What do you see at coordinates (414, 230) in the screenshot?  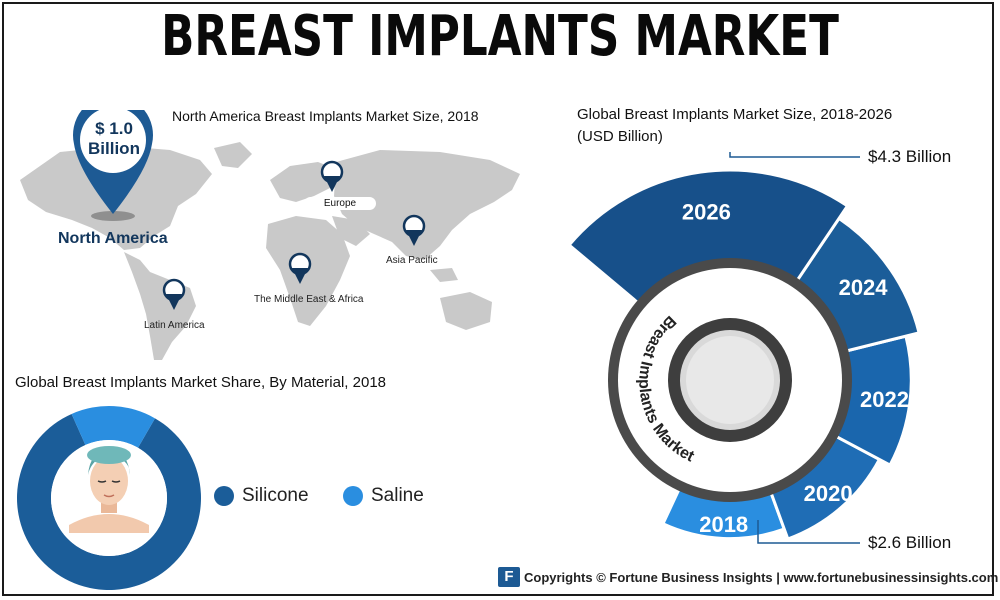 I see `pin-asia-pacific-icon` at bounding box center [414, 230].